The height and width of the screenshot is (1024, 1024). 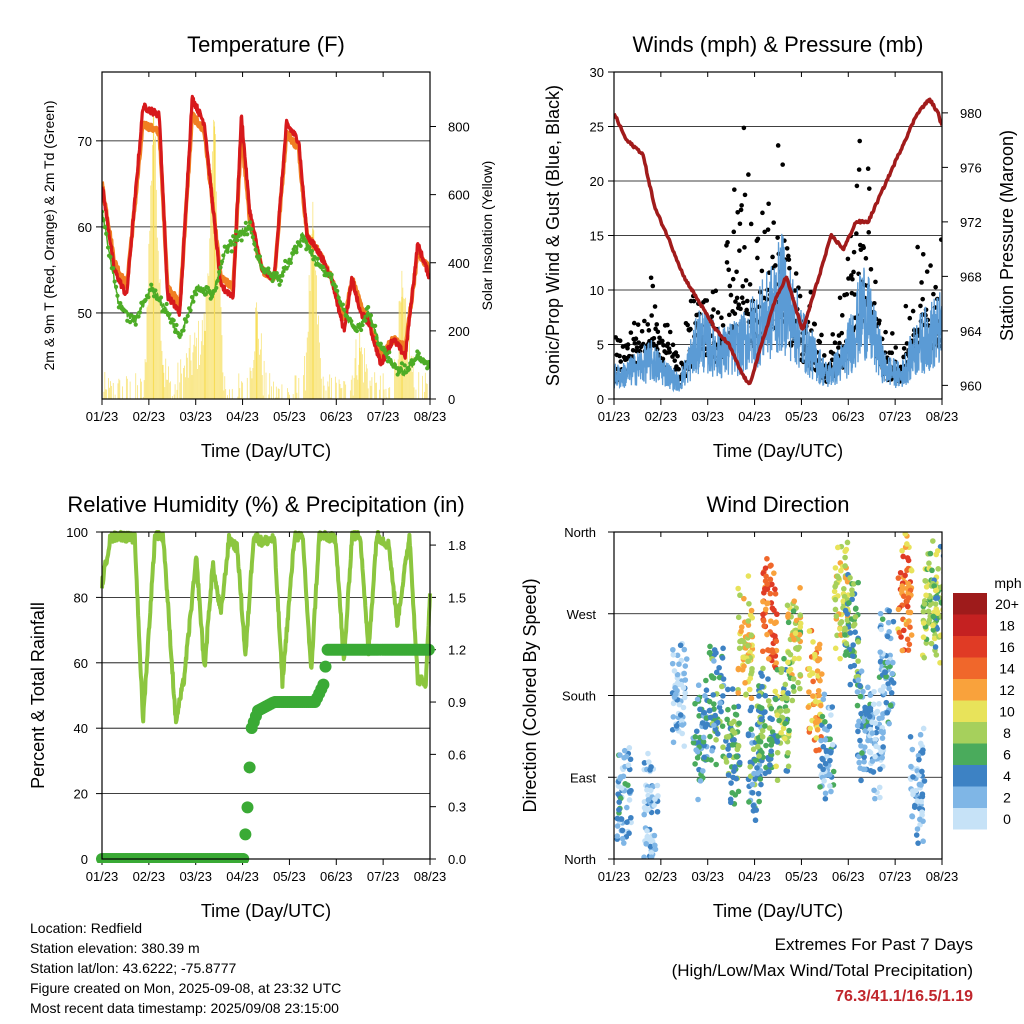 What do you see at coordinates (942, 416) in the screenshot?
I see `x-tick-label: 08/23` at bounding box center [942, 416].